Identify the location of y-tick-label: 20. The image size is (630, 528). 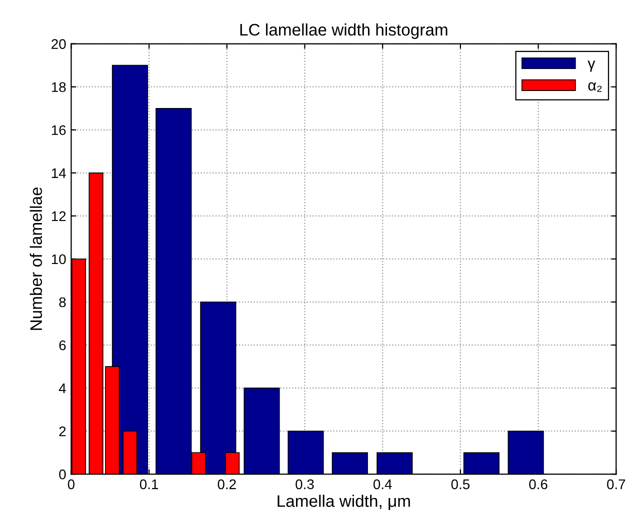
(59, 44).